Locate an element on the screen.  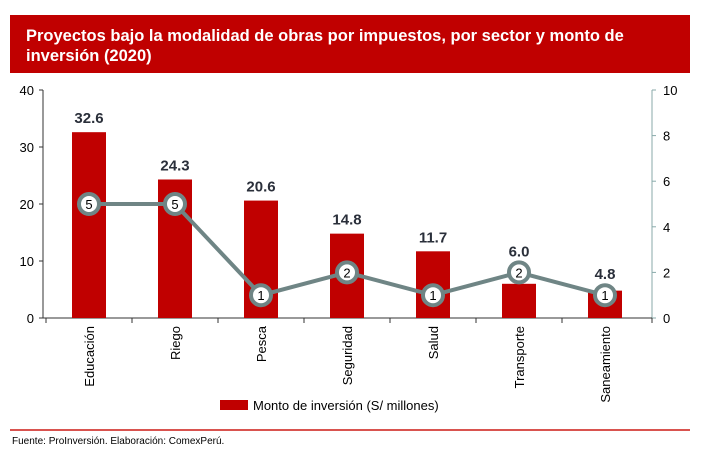
x-tick-label: Pesca is located at coordinates (261, 343).